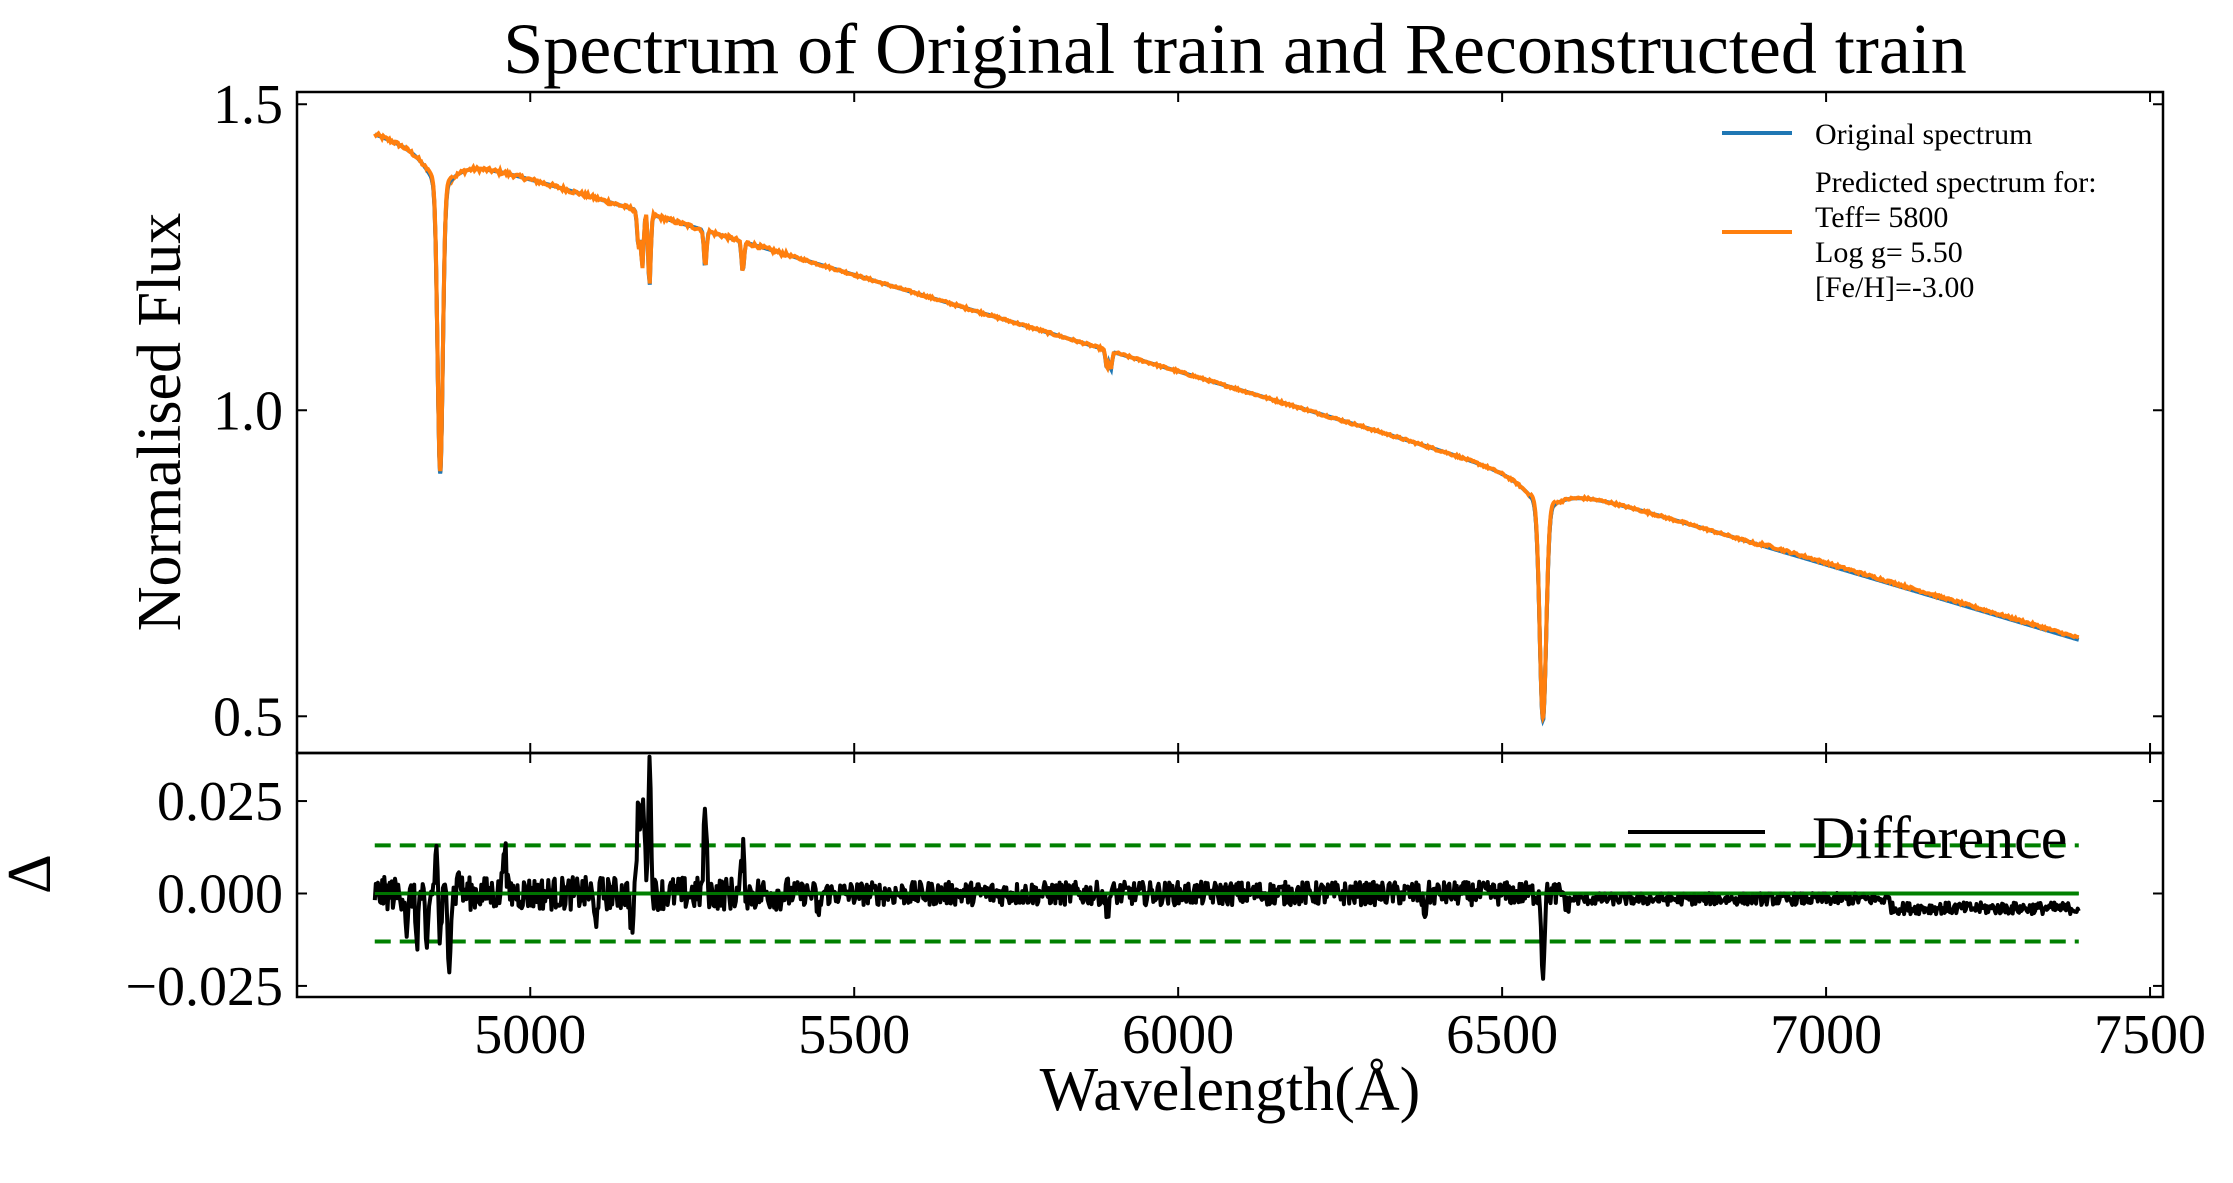  I want to click on x-tick-label: 7500, so click(2150, 1035).